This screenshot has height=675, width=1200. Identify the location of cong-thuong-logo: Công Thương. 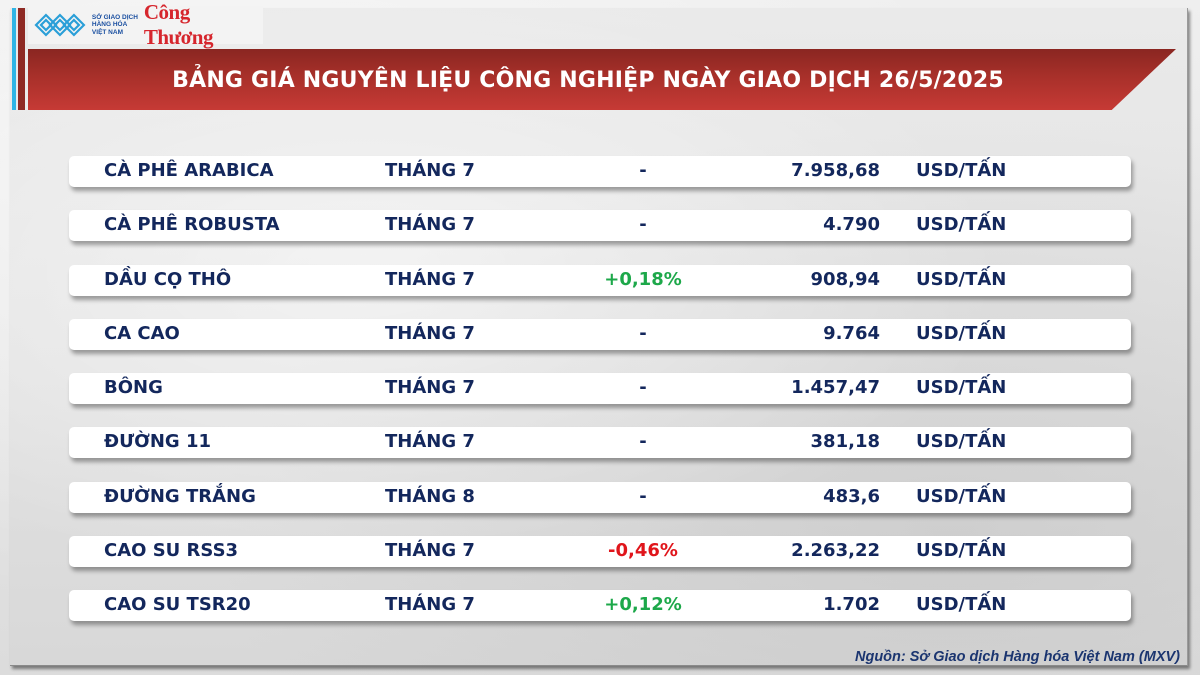
(203, 26).